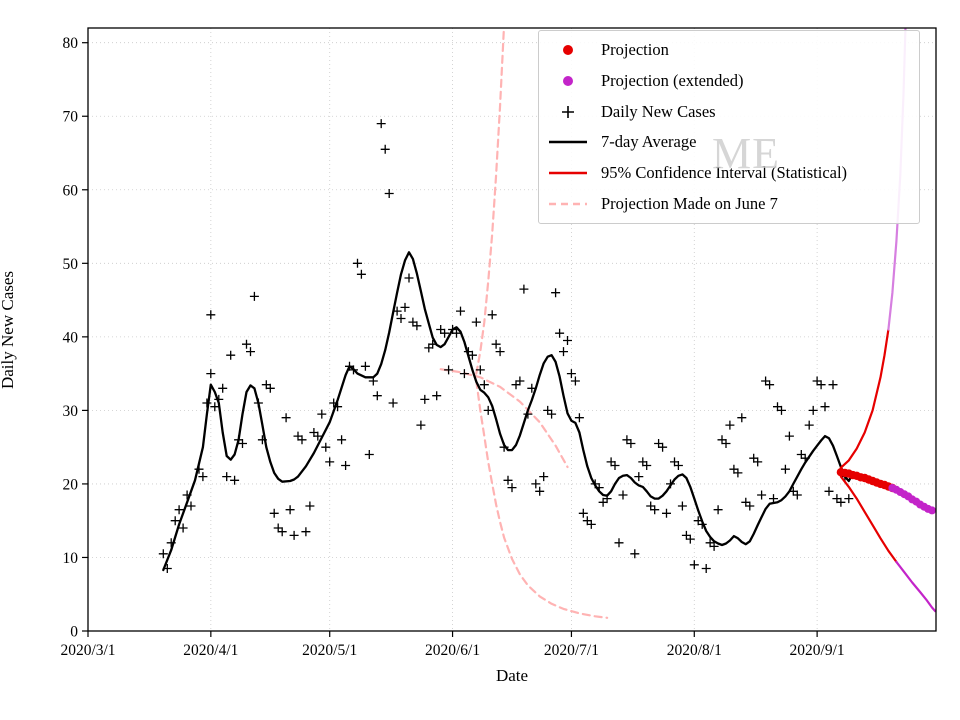 The width and height of the screenshot is (960, 720). I want to click on legend-item-june7-projection: Projection Made on June 7, so click(729, 204).